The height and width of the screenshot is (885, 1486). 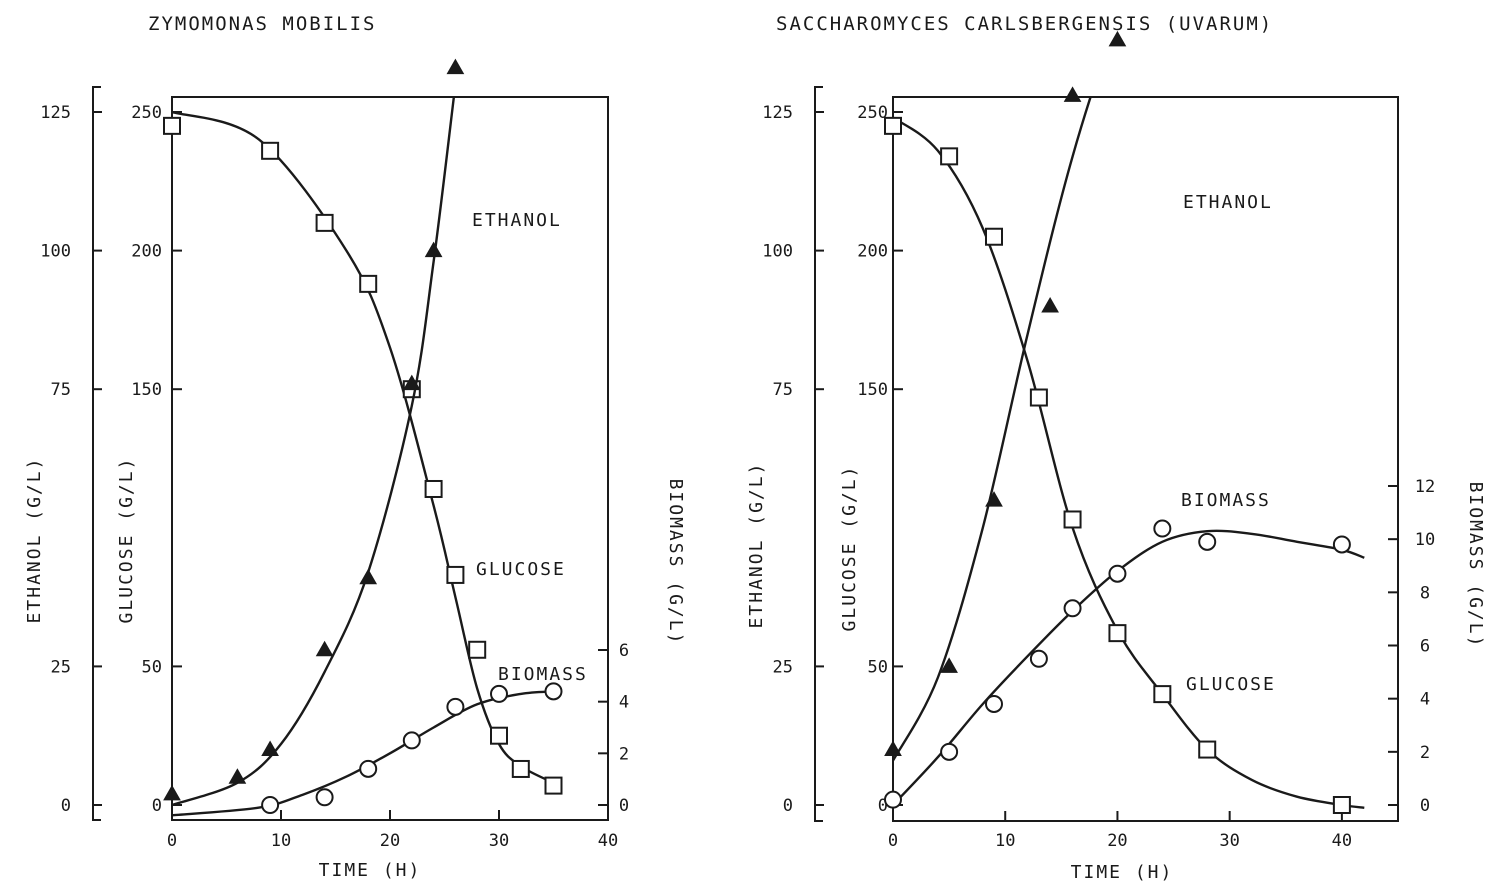 What do you see at coordinates (1425, 540) in the screenshot?
I see `biomass-tick-label: 10` at bounding box center [1425, 540].